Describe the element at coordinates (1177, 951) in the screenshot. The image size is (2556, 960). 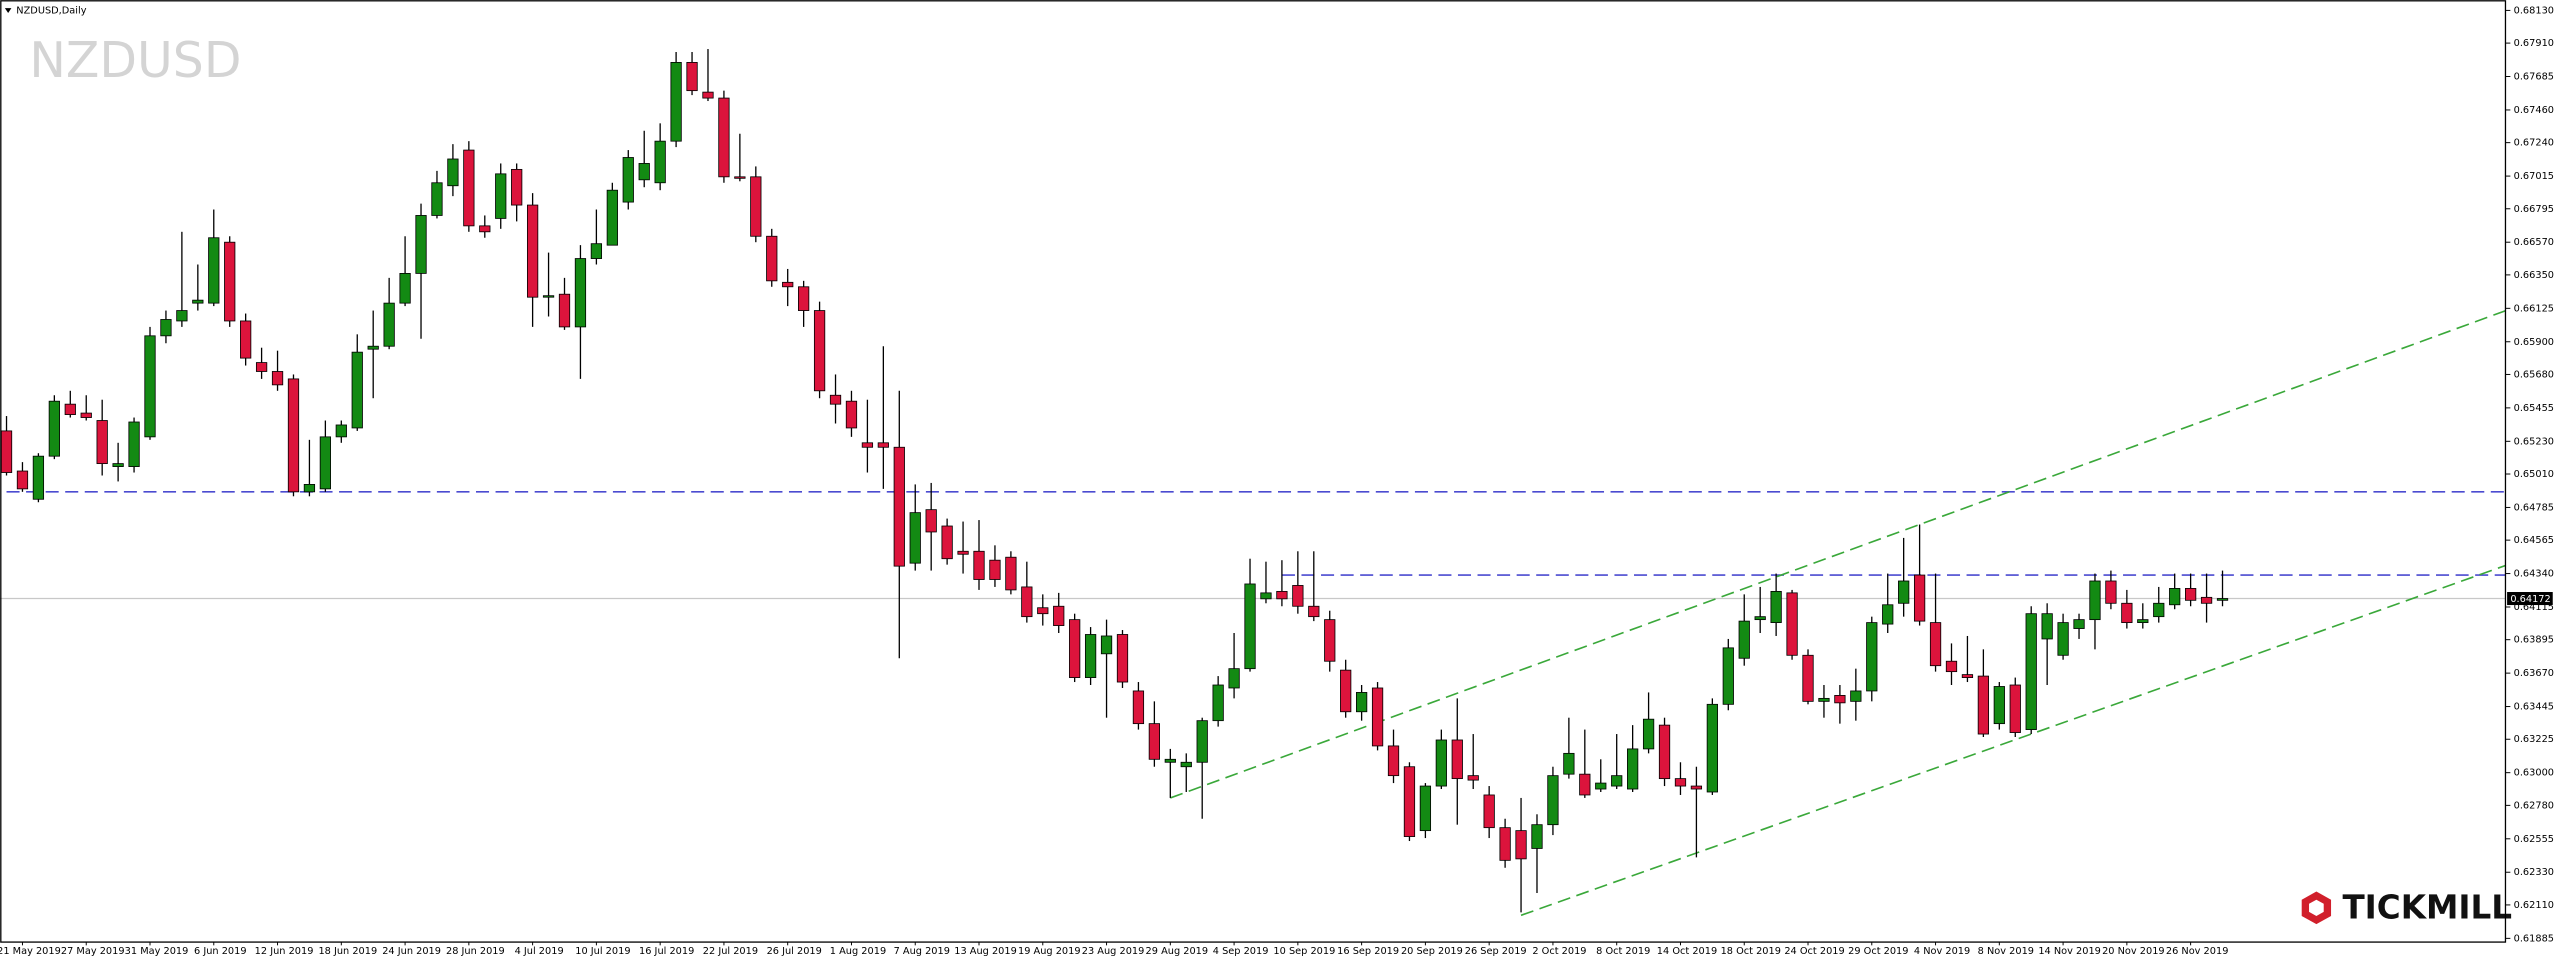
I see `x-tick-label: 29 Aug 2019` at that location.